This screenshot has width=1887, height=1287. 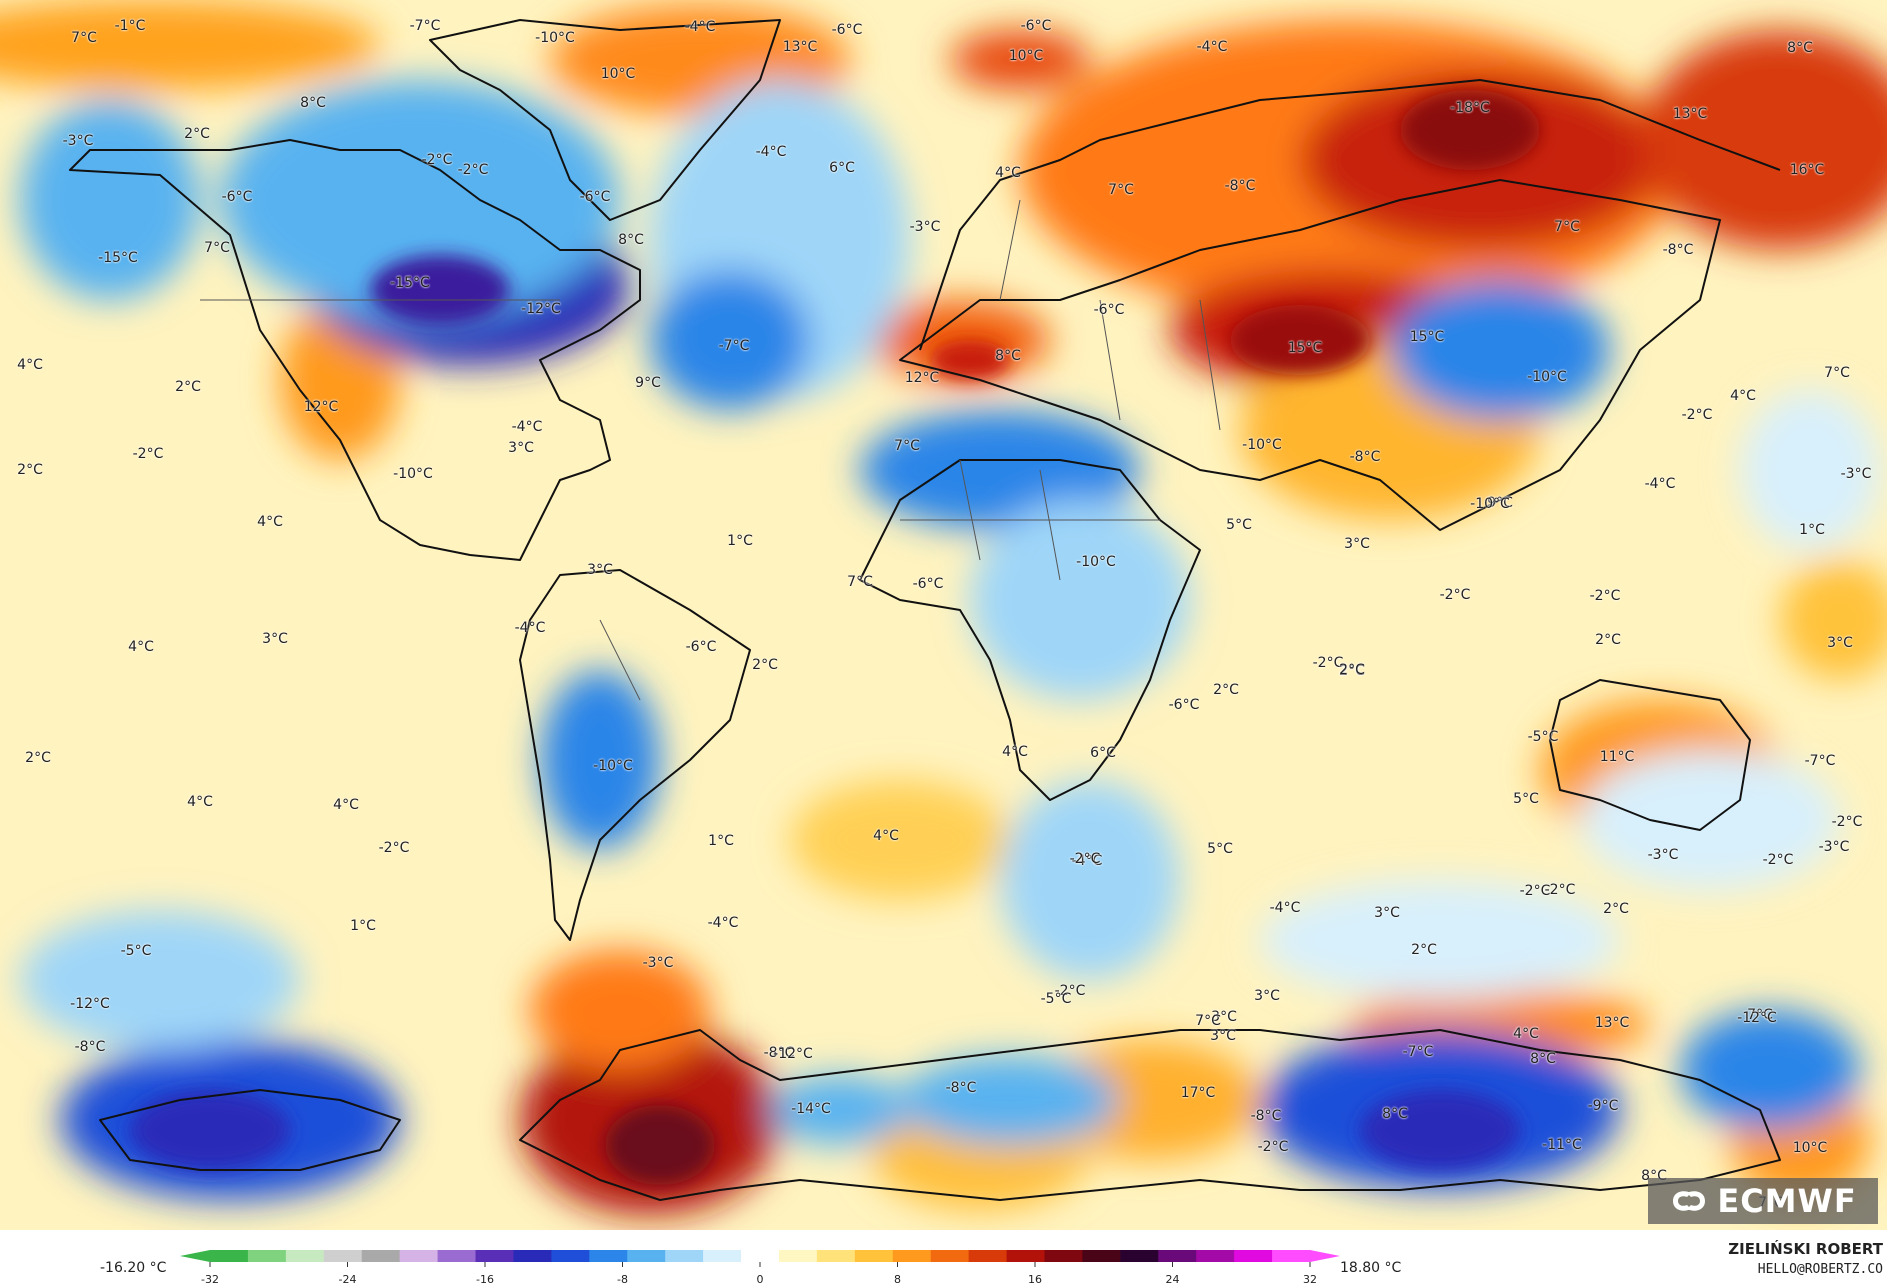 What do you see at coordinates (1310, 1279) in the screenshot?
I see `colorbar-tick-label: 32` at bounding box center [1310, 1279].